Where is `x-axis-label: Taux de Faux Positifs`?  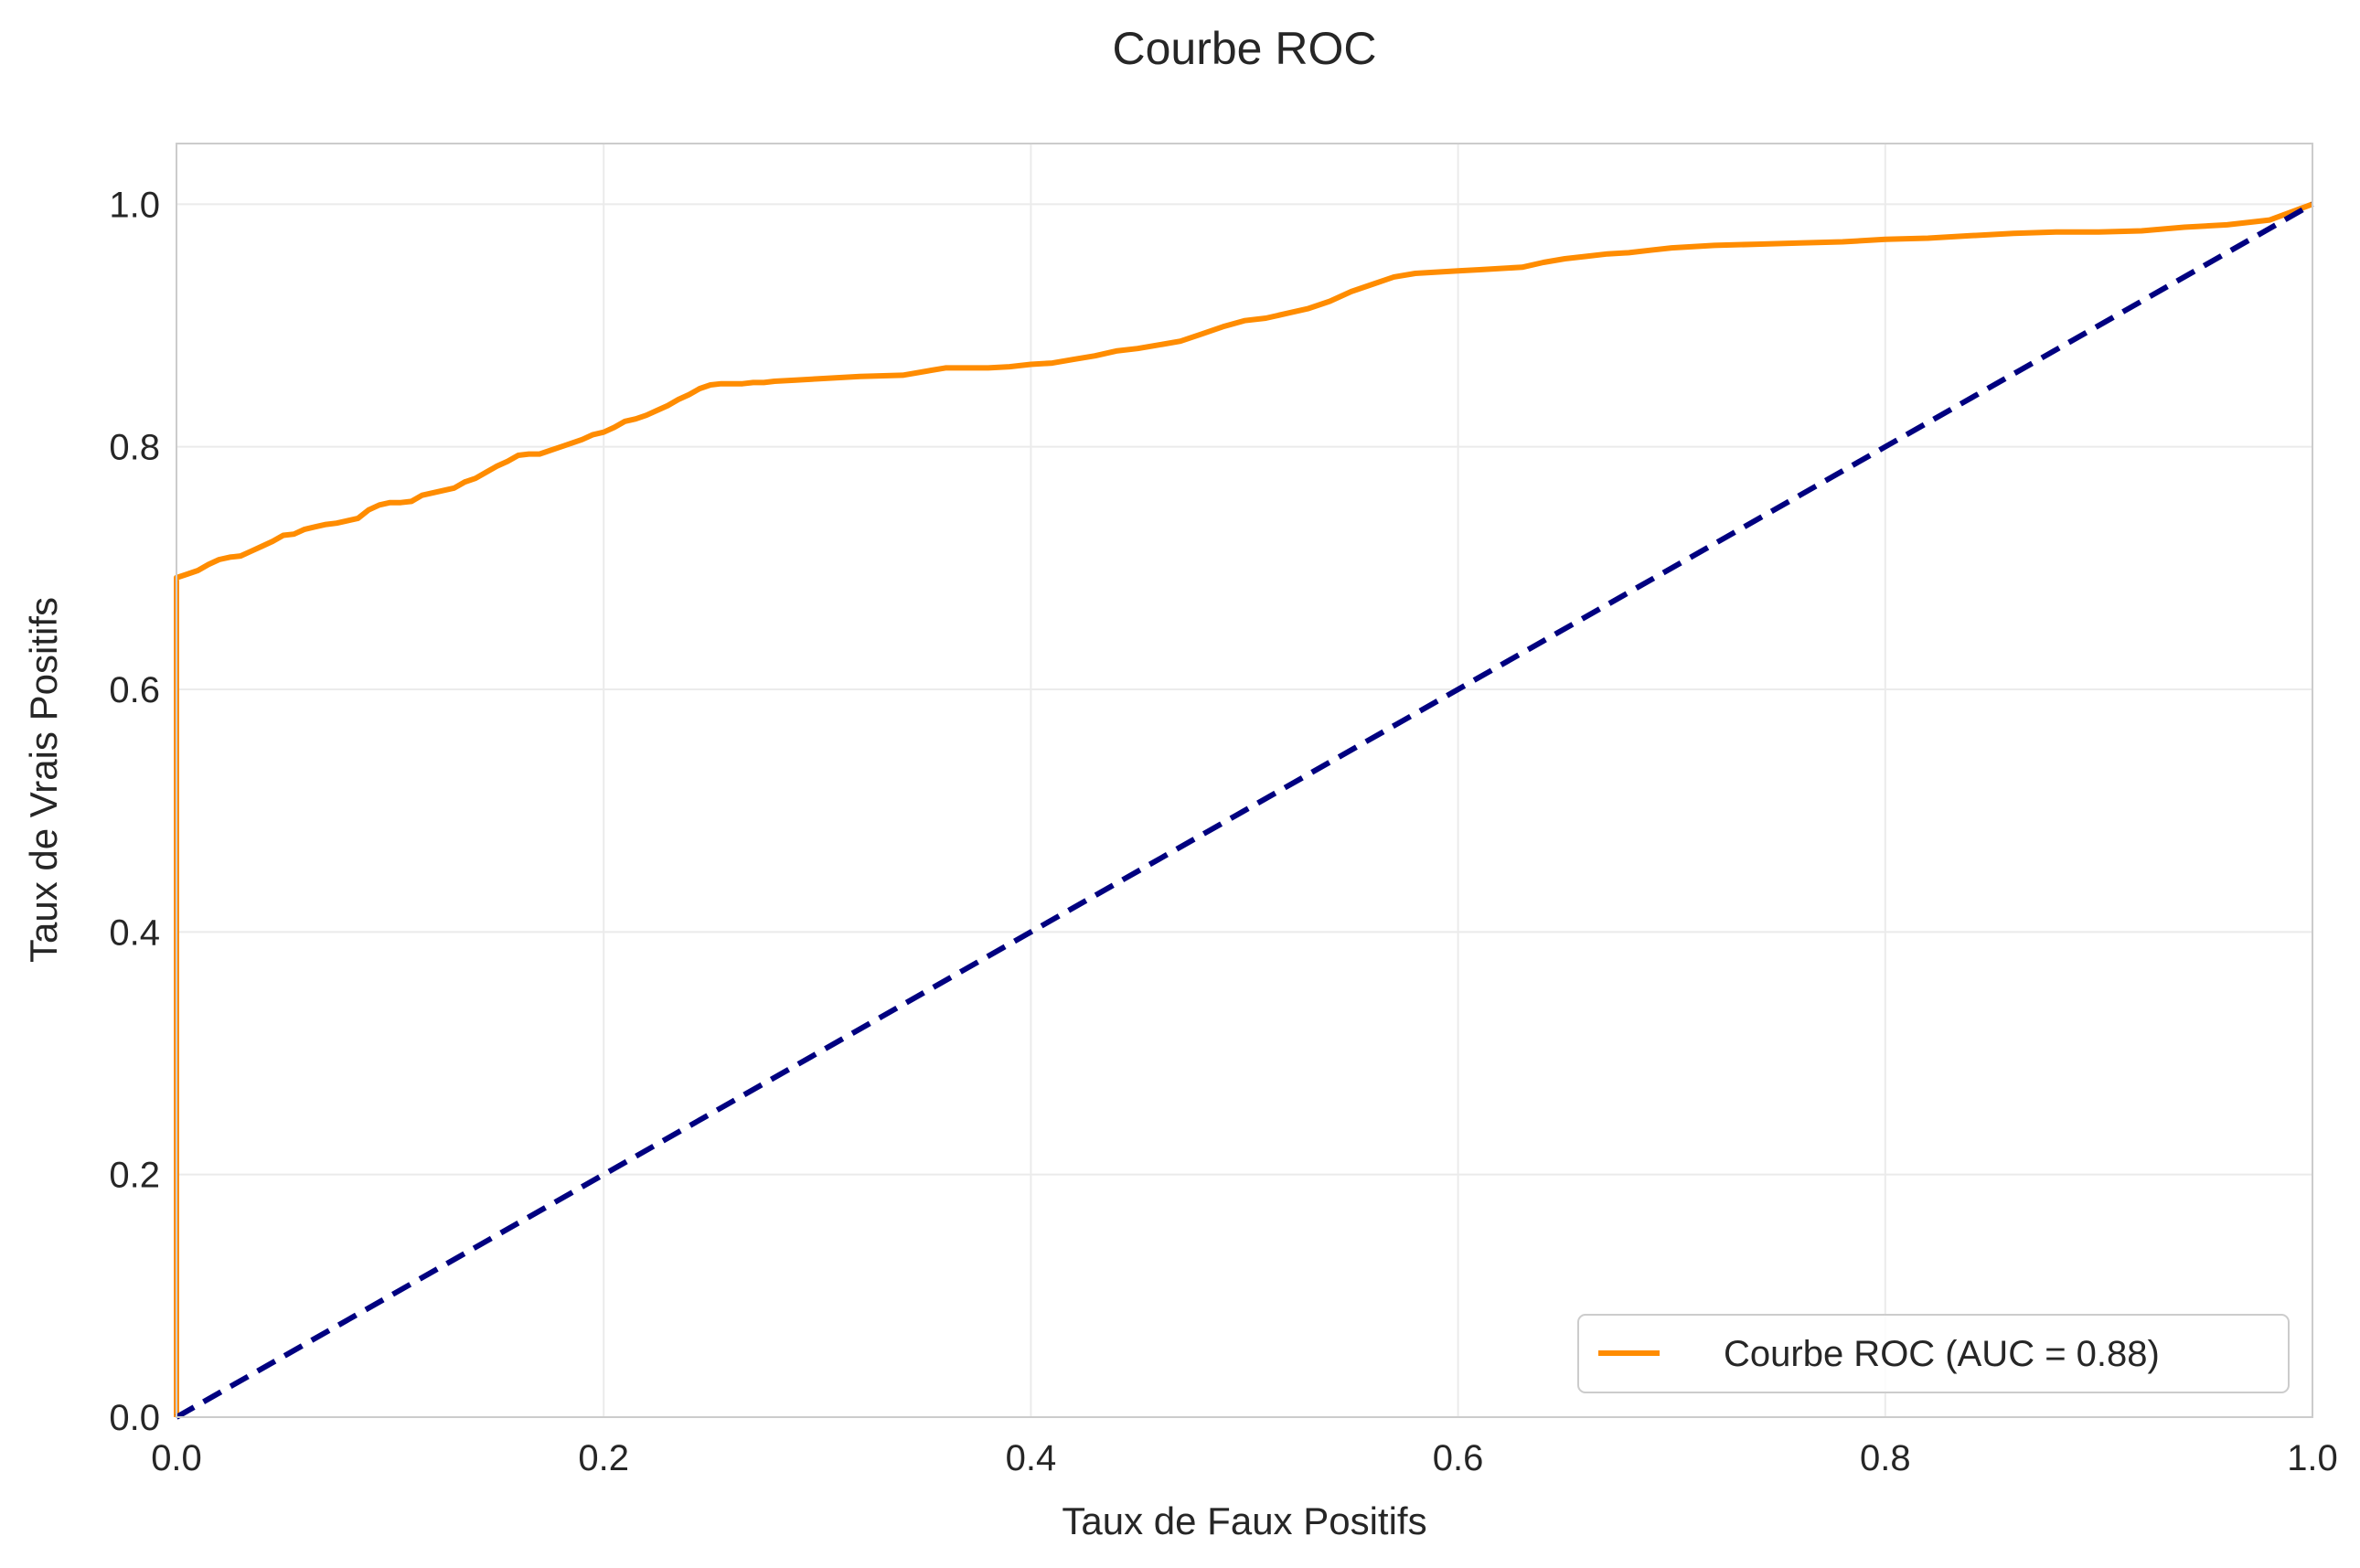
x-axis-label: Taux de Faux Positifs is located at coordinates (1244, 1520).